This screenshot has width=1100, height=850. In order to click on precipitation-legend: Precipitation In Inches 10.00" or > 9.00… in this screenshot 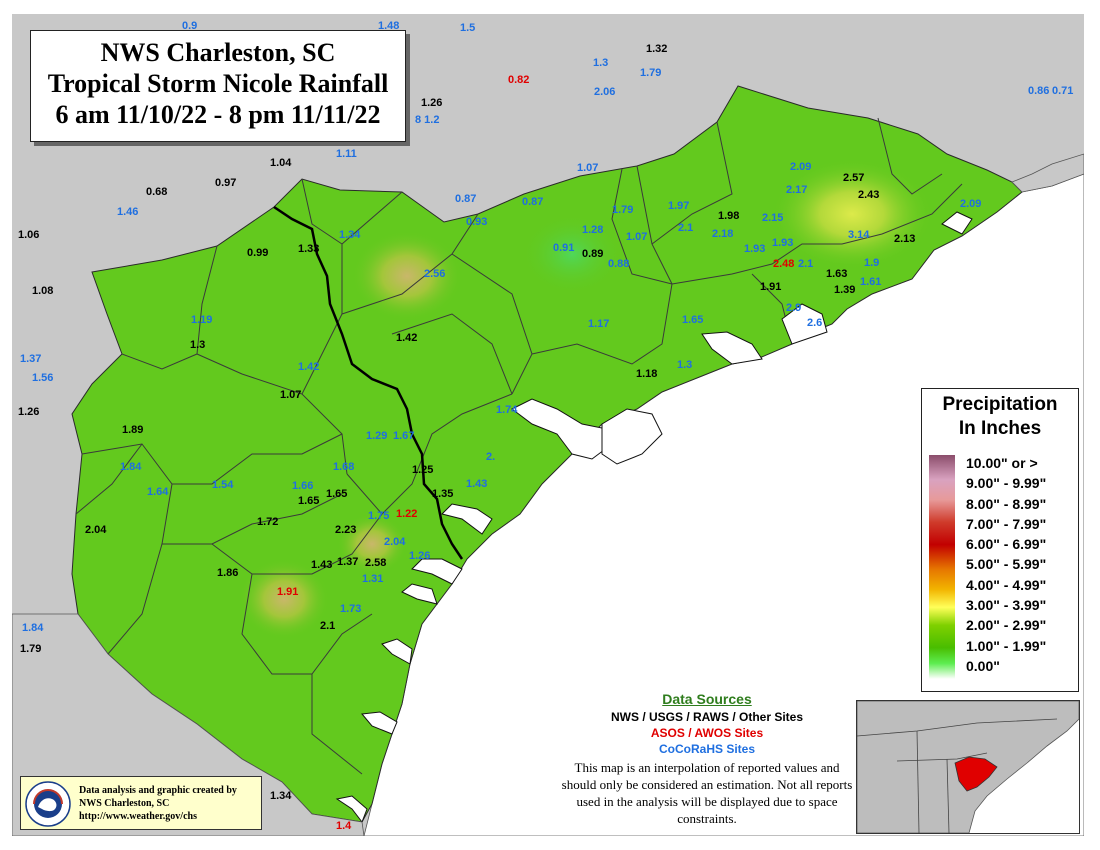, I will do `click(1000, 540)`.